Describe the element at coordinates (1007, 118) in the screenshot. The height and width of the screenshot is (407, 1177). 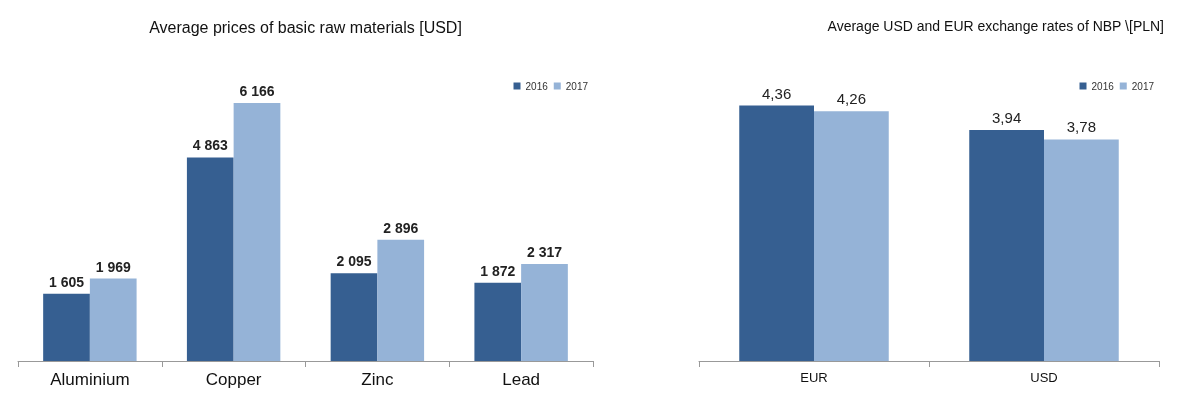
I see `data-label: 3,94` at that location.